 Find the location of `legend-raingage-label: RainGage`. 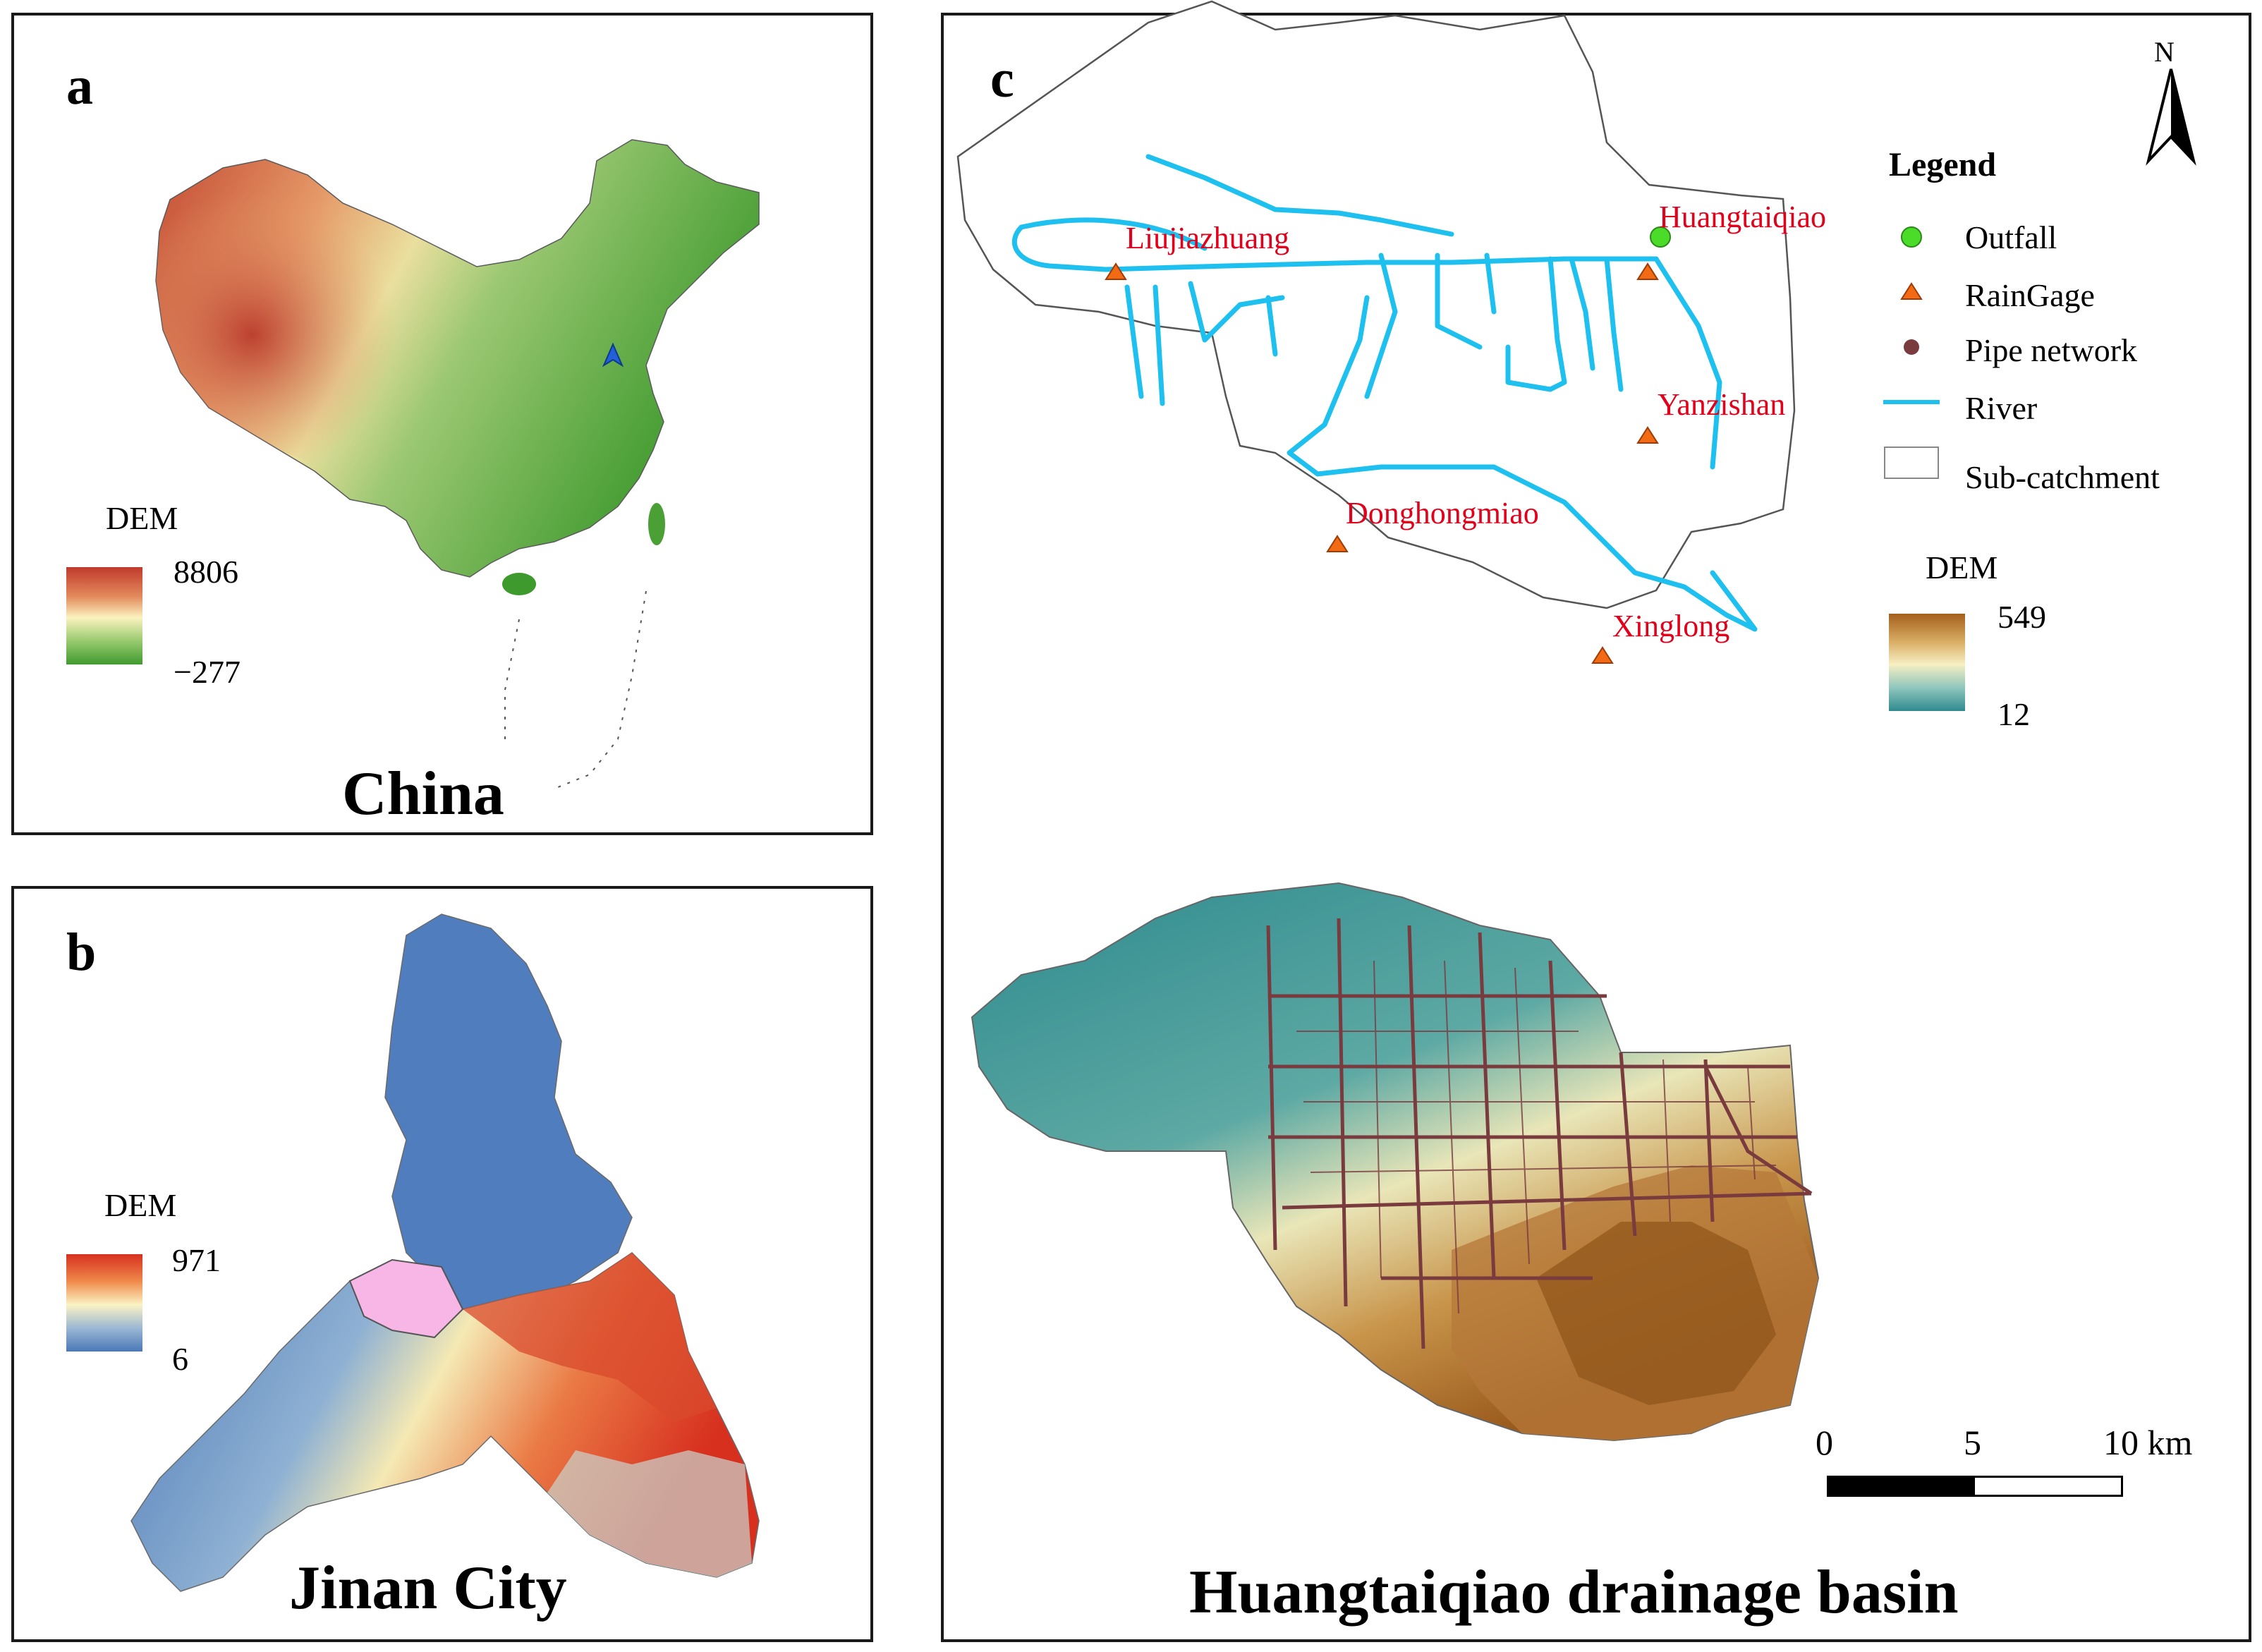

legend-raingage-label: RainGage is located at coordinates (2030, 295).